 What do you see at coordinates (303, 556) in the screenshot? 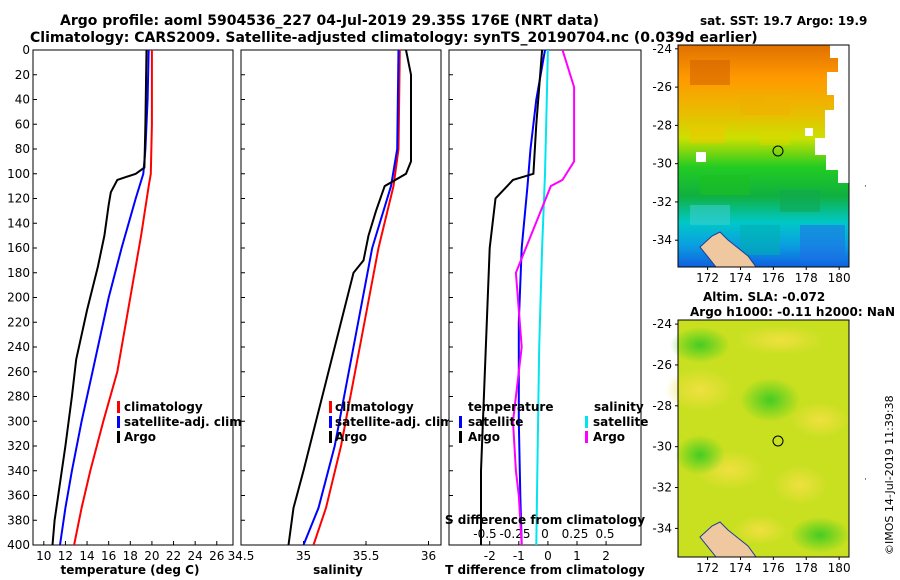
I see `x-tick-label: 35` at bounding box center [303, 556].